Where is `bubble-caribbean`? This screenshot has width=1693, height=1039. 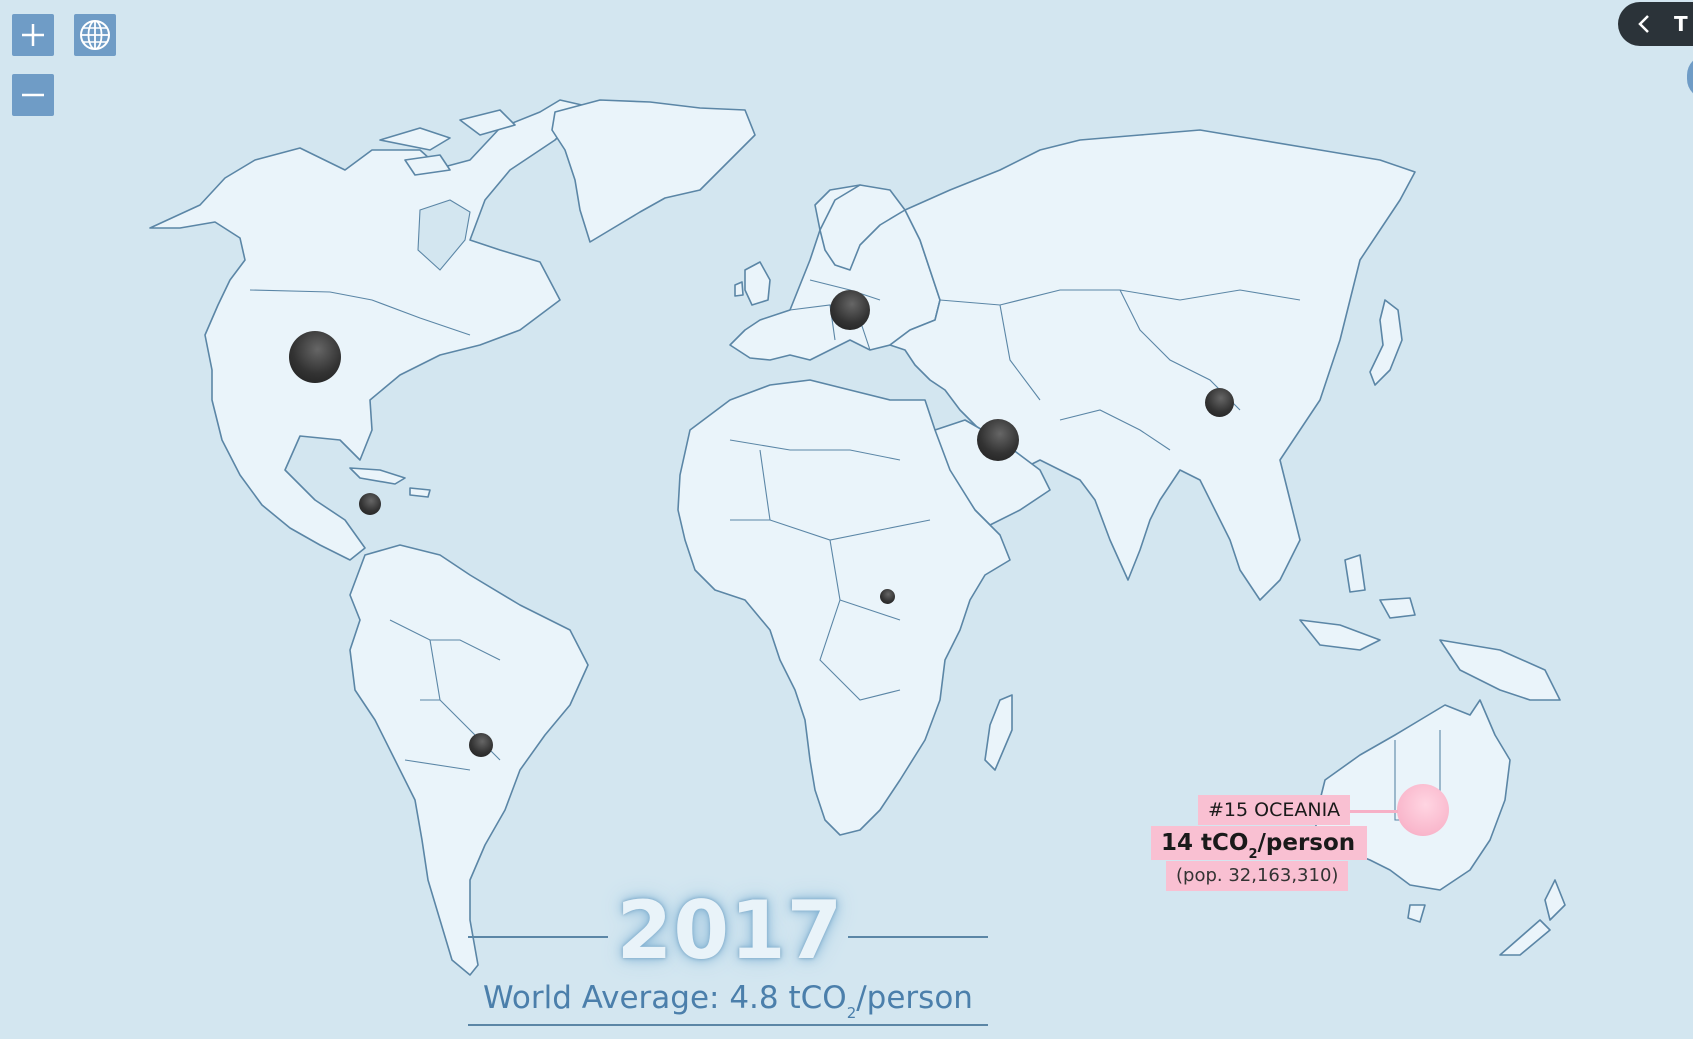 bubble-caribbean is located at coordinates (370, 504).